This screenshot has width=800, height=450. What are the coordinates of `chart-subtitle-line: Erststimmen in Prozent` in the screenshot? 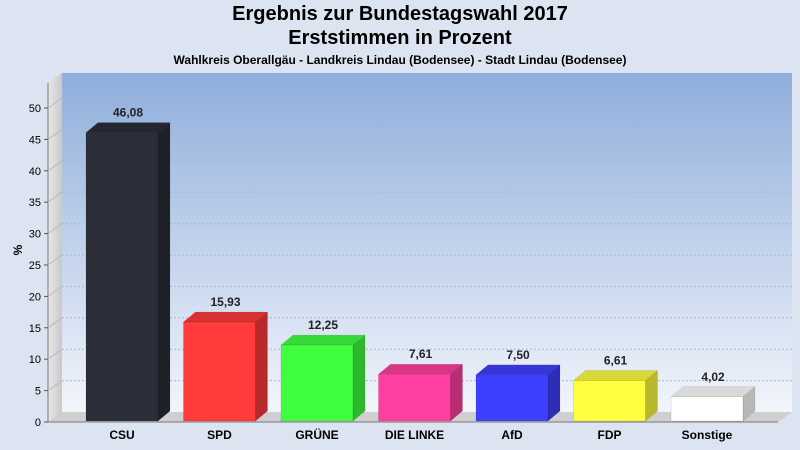 It's located at (400, 38).